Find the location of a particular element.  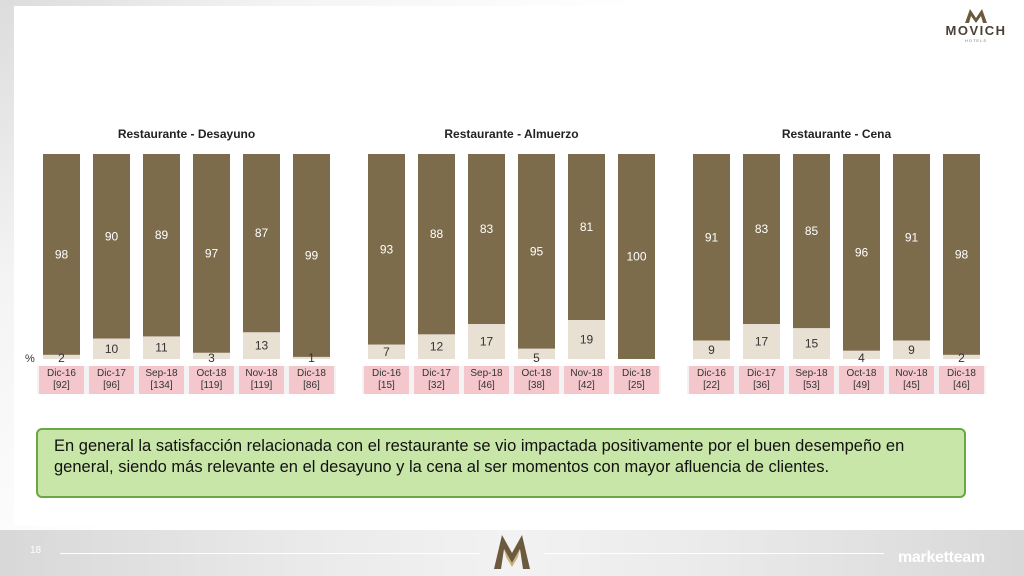

category-label: Nov-18 [45] is located at coordinates (912, 380).